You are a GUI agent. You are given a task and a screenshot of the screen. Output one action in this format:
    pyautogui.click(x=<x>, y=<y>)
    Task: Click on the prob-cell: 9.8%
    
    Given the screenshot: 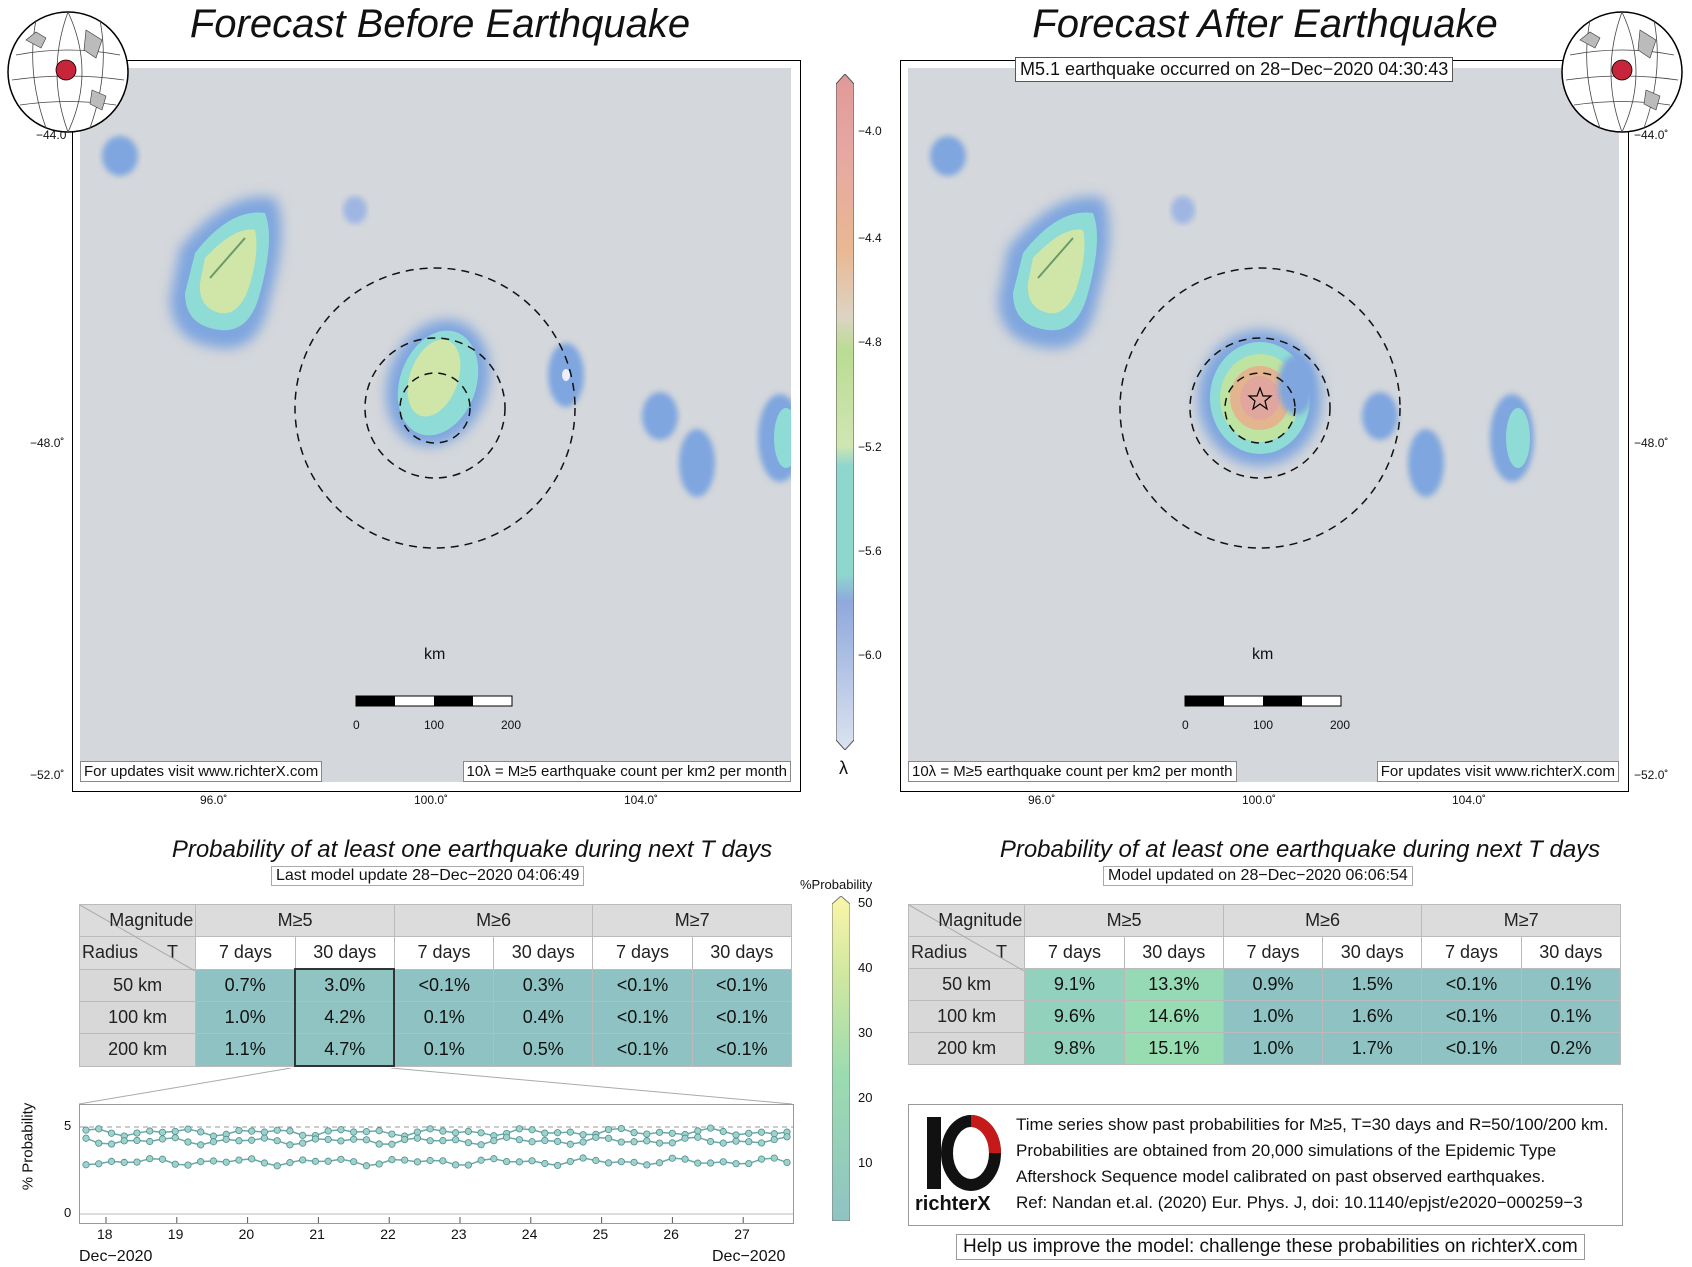 What is the action you would take?
    pyautogui.click(x=1074, y=1048)
    